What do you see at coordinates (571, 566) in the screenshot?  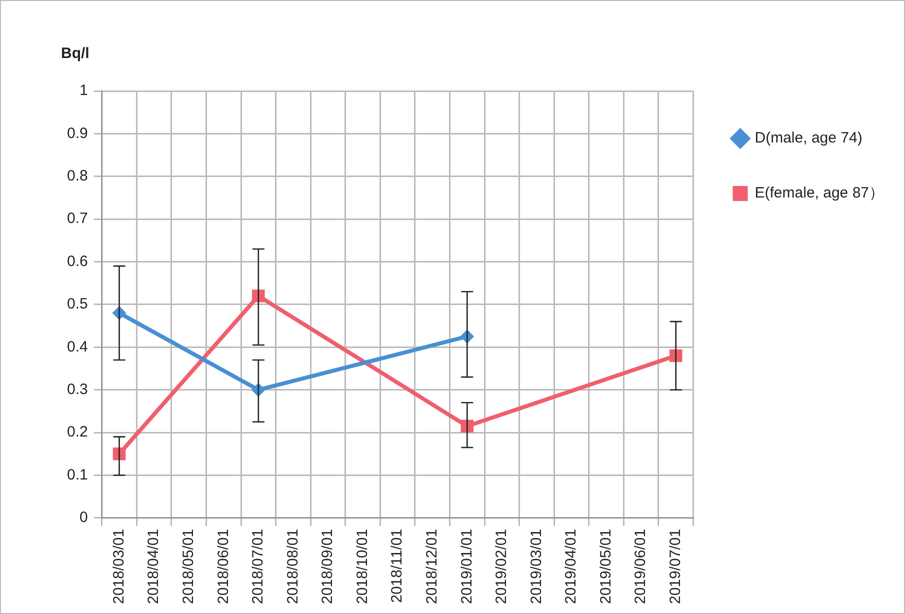 I see `x-tick-label: 2019/04/01` at bounding box center [571, 566].